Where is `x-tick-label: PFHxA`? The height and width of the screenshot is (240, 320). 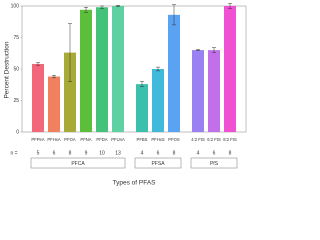 x-tick-label: PFHxA is located at coordinates (53, 139).